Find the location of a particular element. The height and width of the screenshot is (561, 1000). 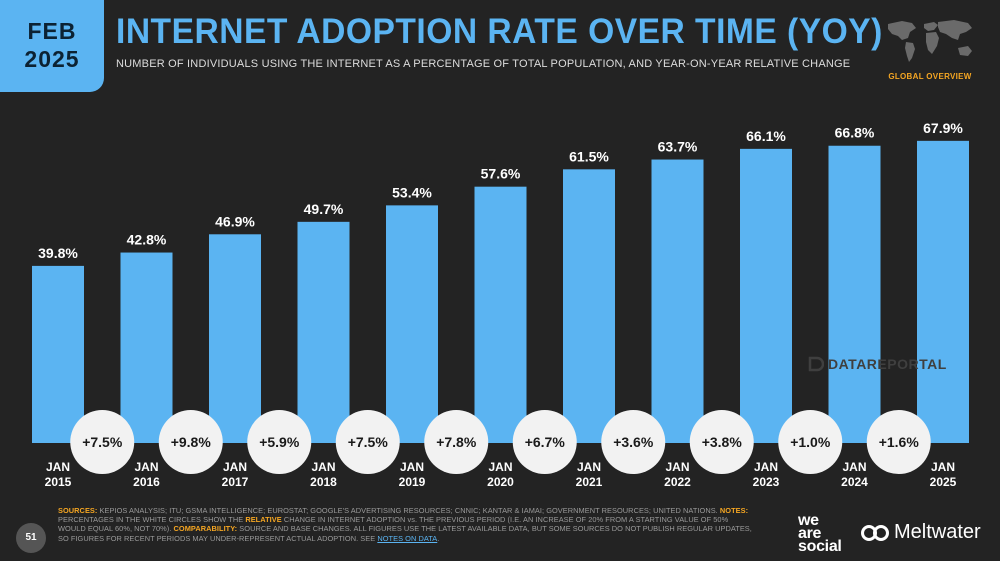

comparability-label: COMPARABILITY: is located at coordinates (205, 529).